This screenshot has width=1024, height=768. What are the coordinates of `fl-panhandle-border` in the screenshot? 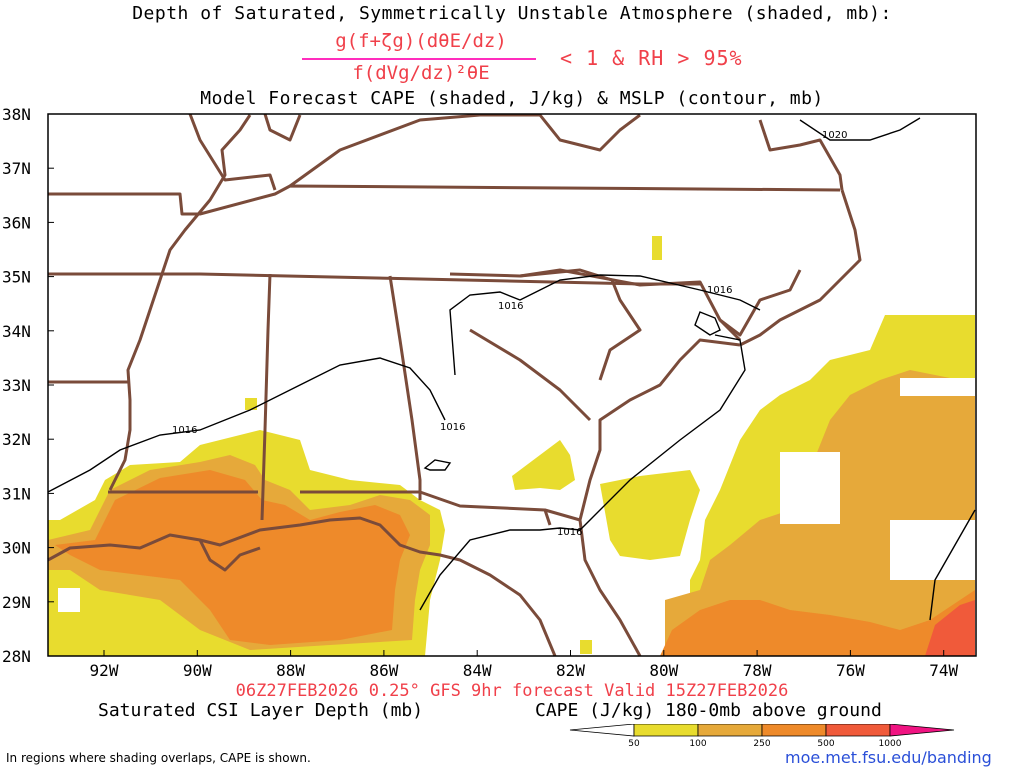 It's located at (426, 508).